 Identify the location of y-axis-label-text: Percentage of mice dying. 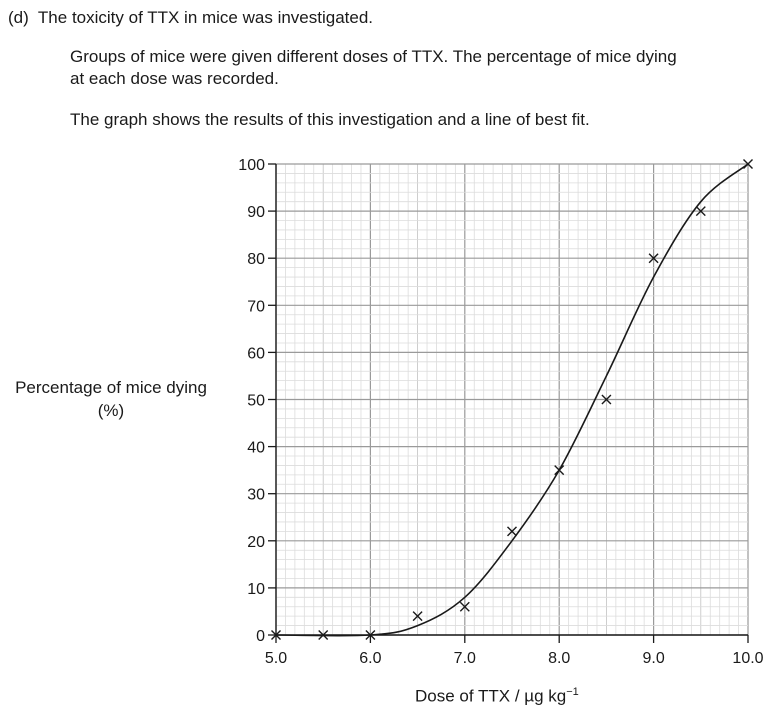
(111, 387).